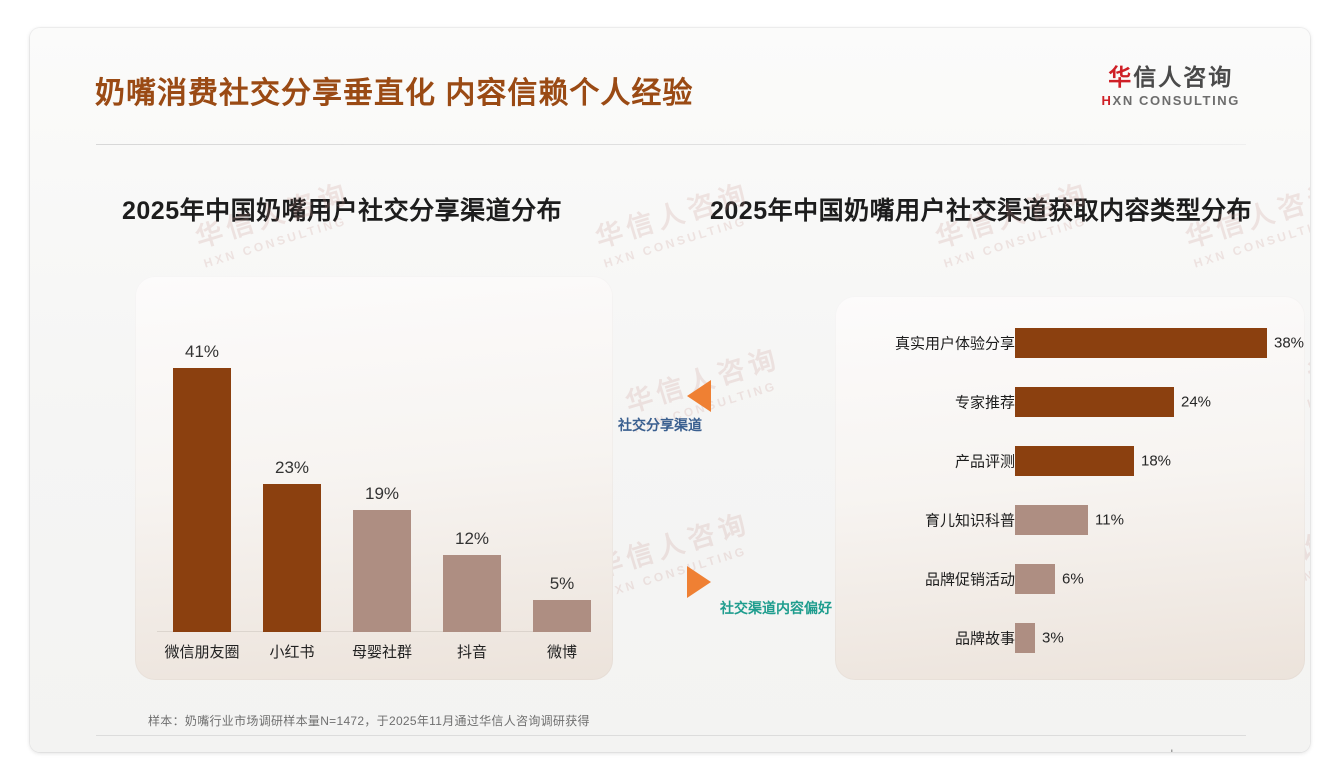 The height and width of the screenshot is (780, 1340). I want to click on annotation-left-label: 社交分享渠道, so click(660, 425).